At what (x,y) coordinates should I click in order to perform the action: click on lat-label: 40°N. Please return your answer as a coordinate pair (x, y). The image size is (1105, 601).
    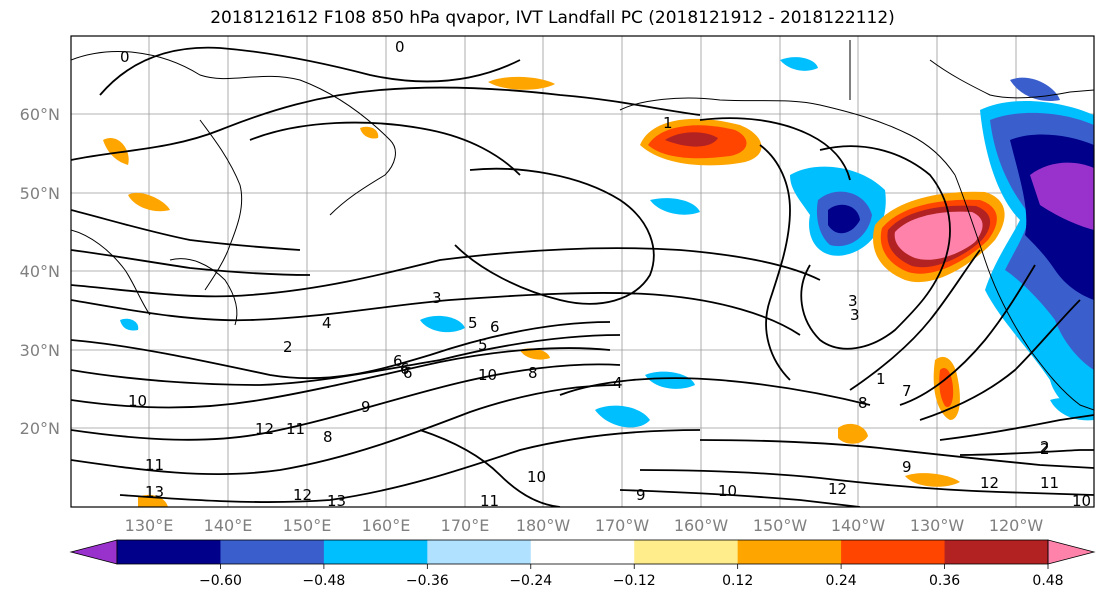
    Looking at the image, I should click on (40, 271).